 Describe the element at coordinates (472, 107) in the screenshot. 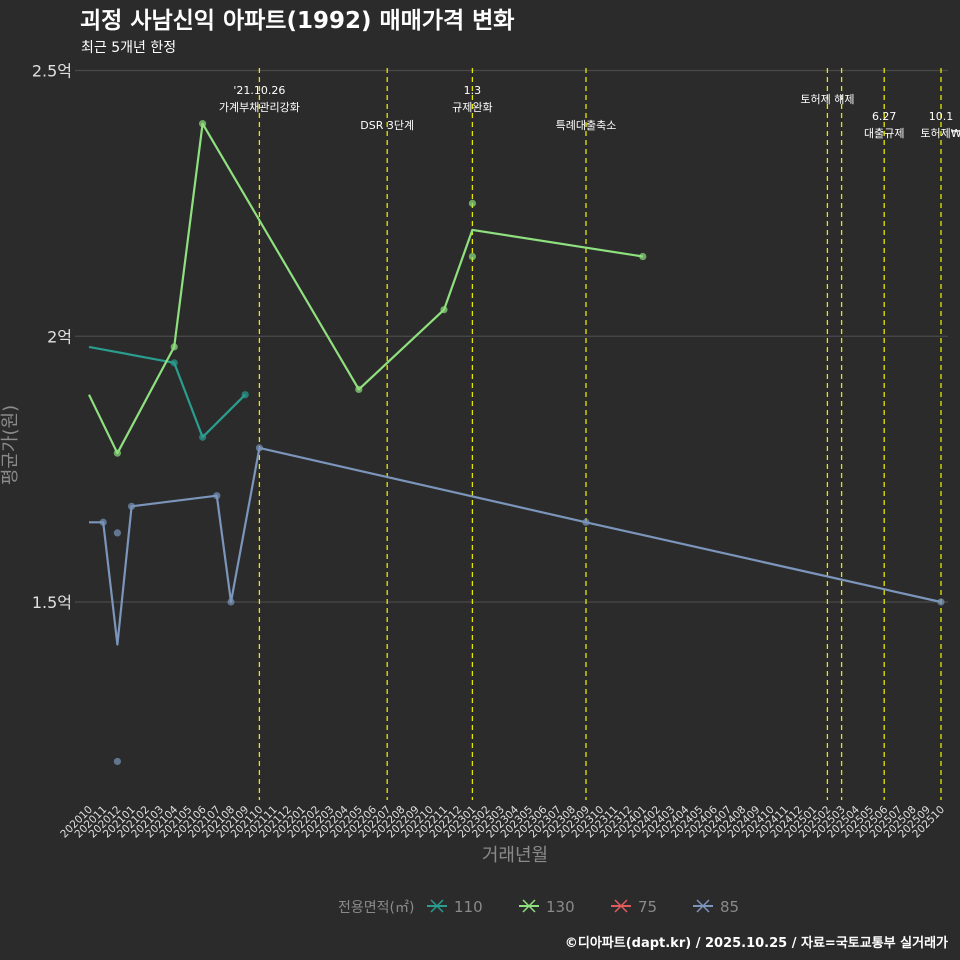

I see `policy-label: 규제완화` at that location.